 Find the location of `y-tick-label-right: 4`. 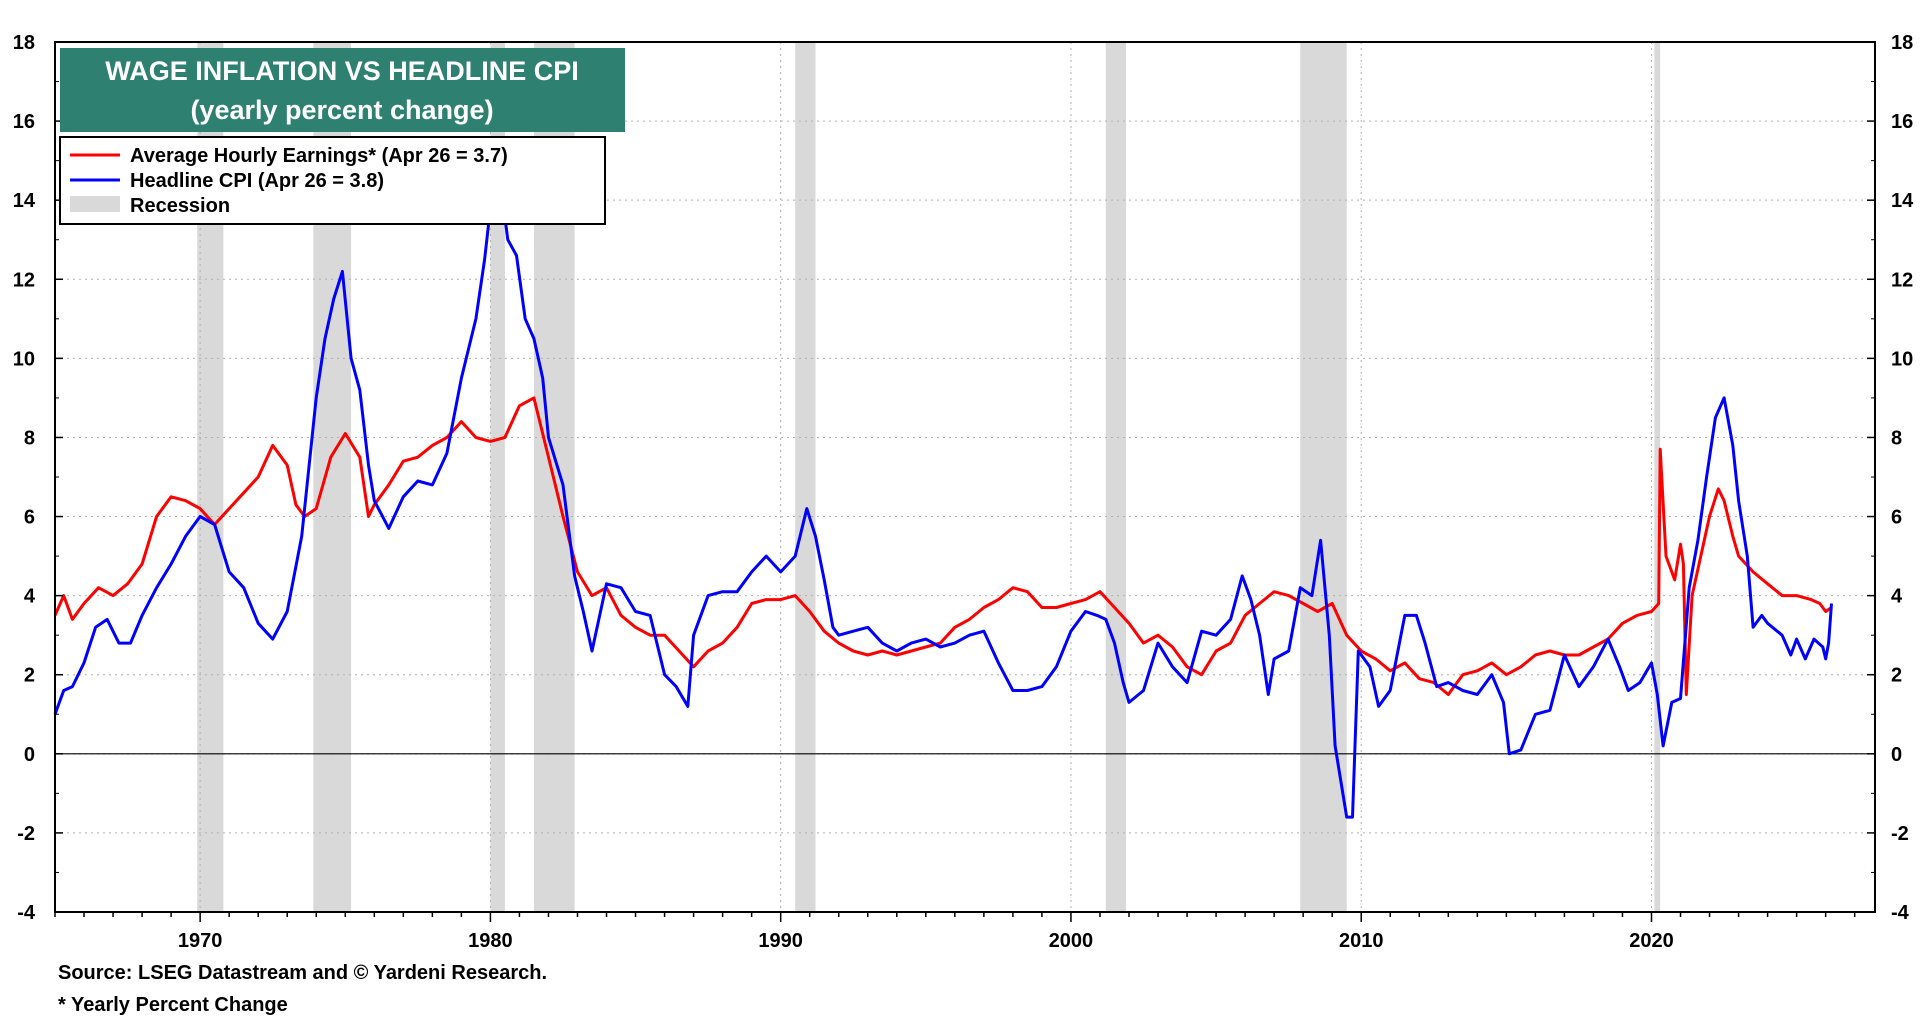

y-tick-label-right: 4 is located at coordinates (1897, 597).